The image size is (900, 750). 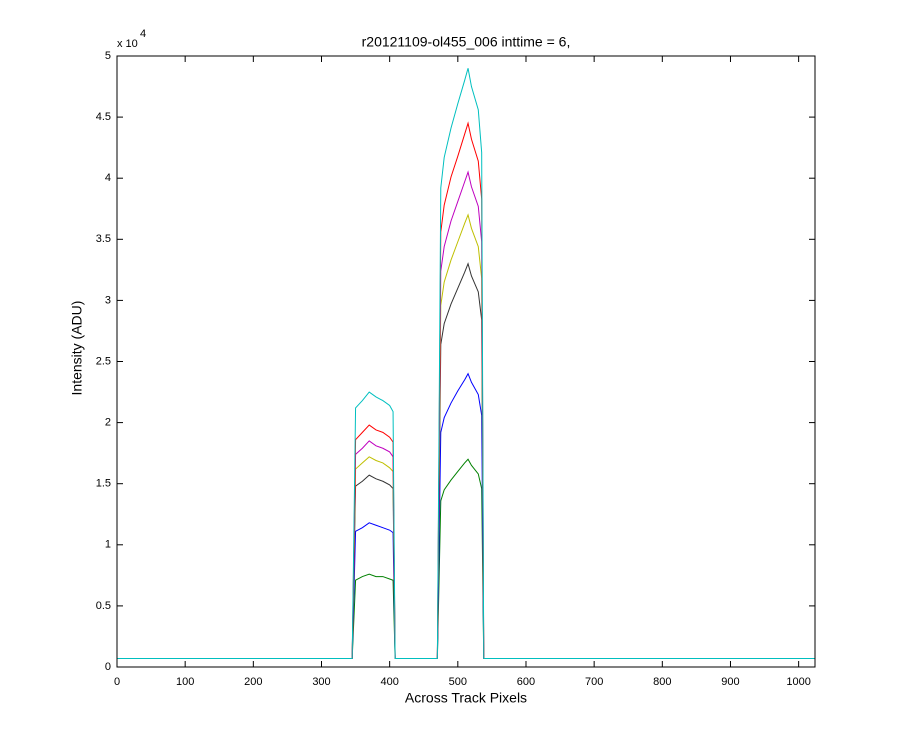 I want to click on y-tick-label: 1, so click(x=108, y=545).